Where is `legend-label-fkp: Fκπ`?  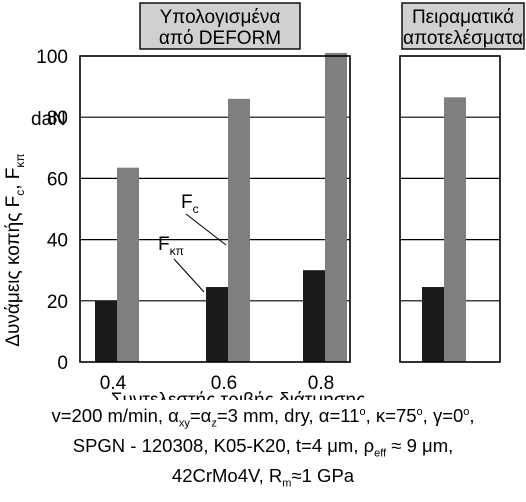 legend-label-fkp: Fκπ is located at coordinates (171, 246).